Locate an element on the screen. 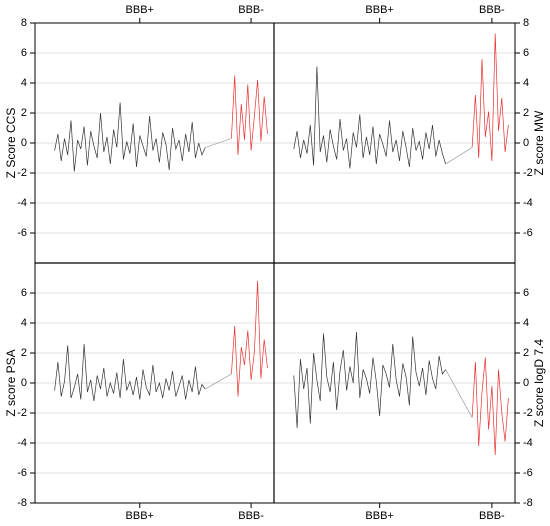  y-axis-label: Z score PSA is located at coordinates (11, 382).